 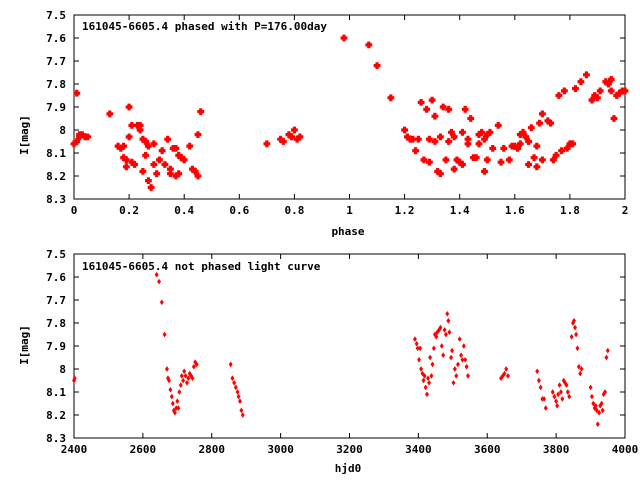 What do you see at coordinates (24, 135) in the screenshot?
I see `phased-plot-ylabel: I[mag]` at bounding box center [24, 135].